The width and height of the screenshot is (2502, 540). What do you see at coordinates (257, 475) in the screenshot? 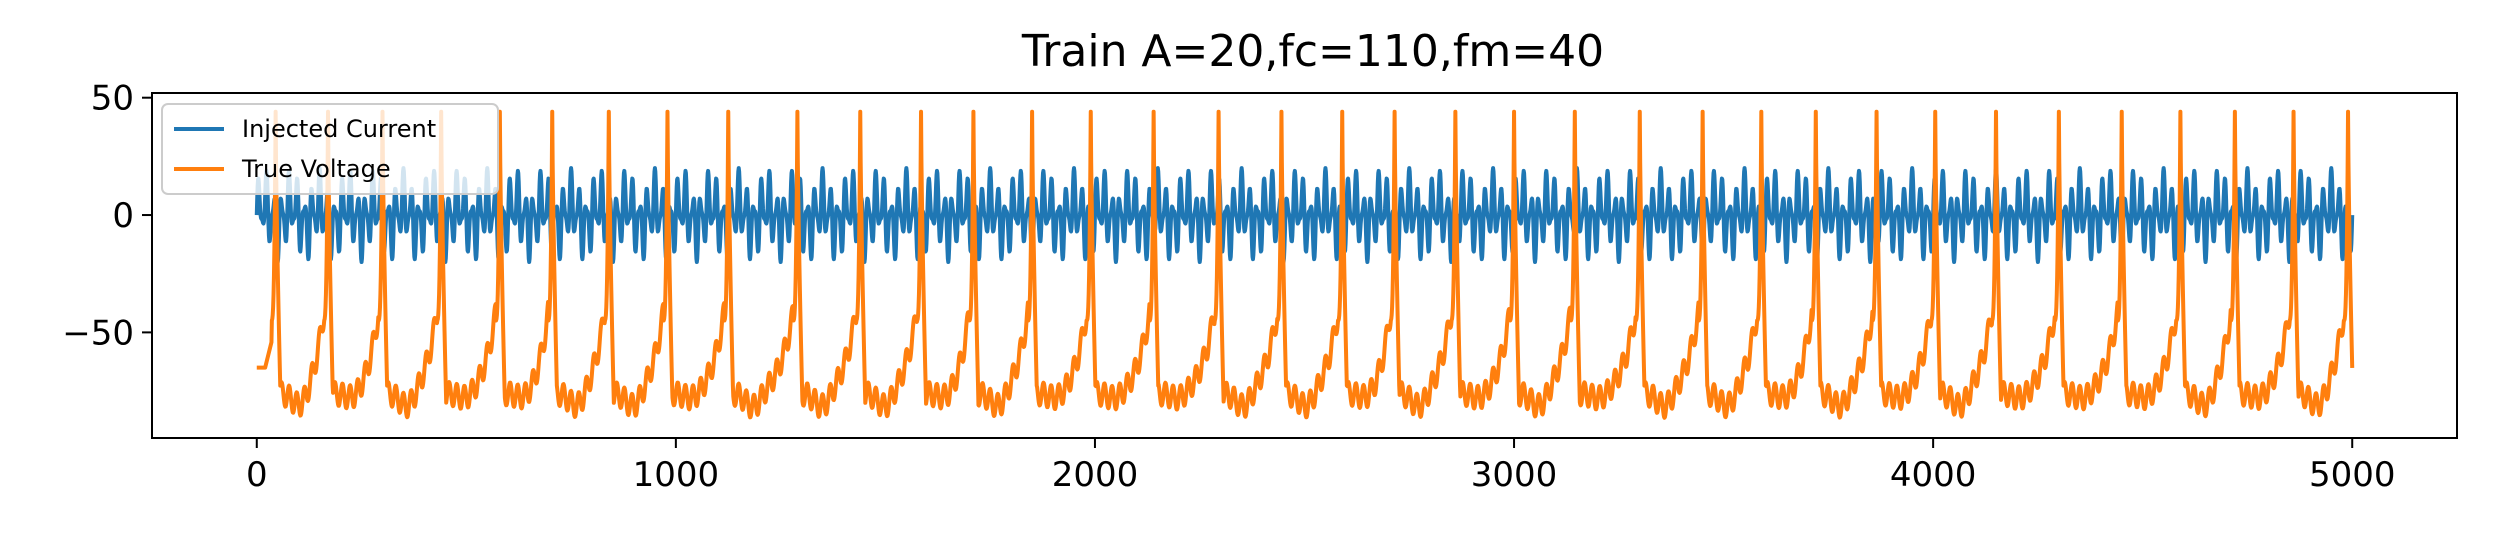
I see `x-tick-label: 0` at bounding box center [257, 475].